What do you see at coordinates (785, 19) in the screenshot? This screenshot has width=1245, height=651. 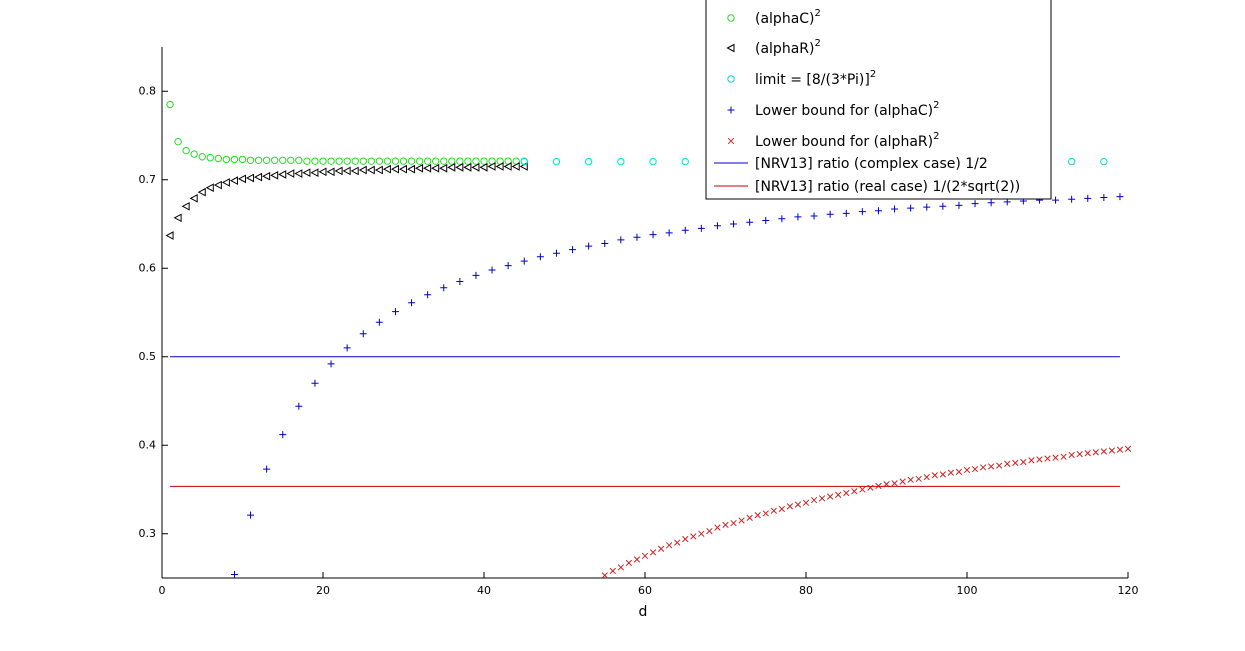 I see `legend-name: (alphaC)` at bounding box center [785, 19].